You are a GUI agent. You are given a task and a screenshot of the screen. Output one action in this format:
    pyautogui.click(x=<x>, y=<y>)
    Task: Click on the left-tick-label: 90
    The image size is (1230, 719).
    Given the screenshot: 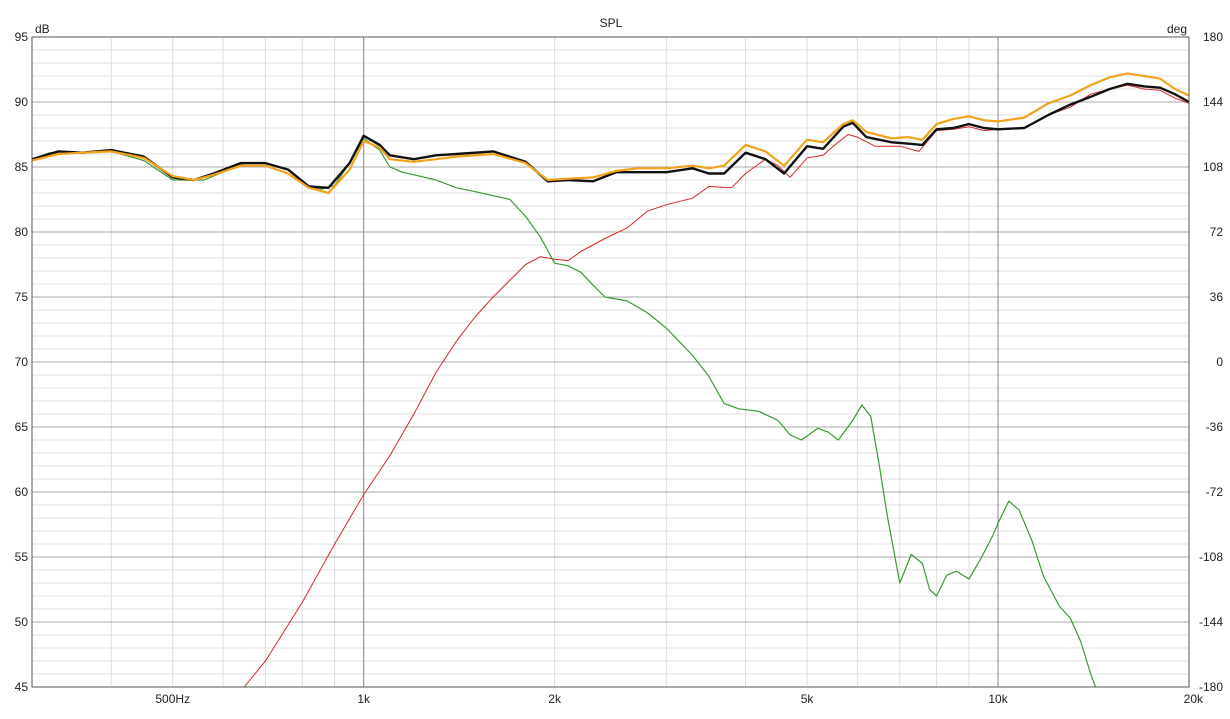 What is the action you would take?
    pyautogui.click(x=22, y=102)
    